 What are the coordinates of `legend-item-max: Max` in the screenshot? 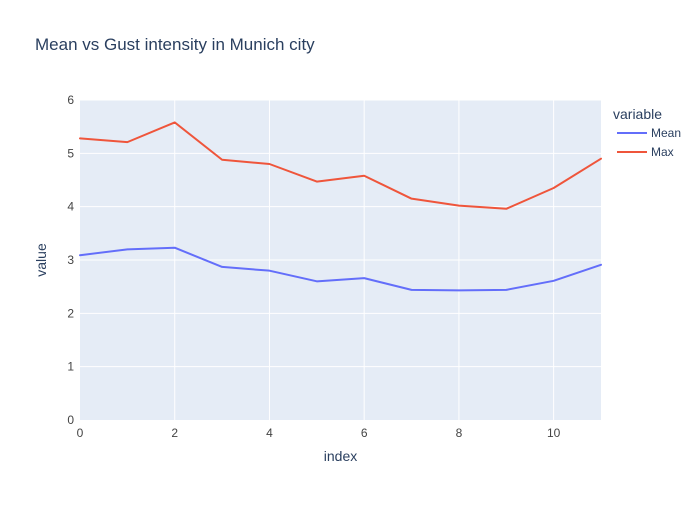 It's located at (645, 152).